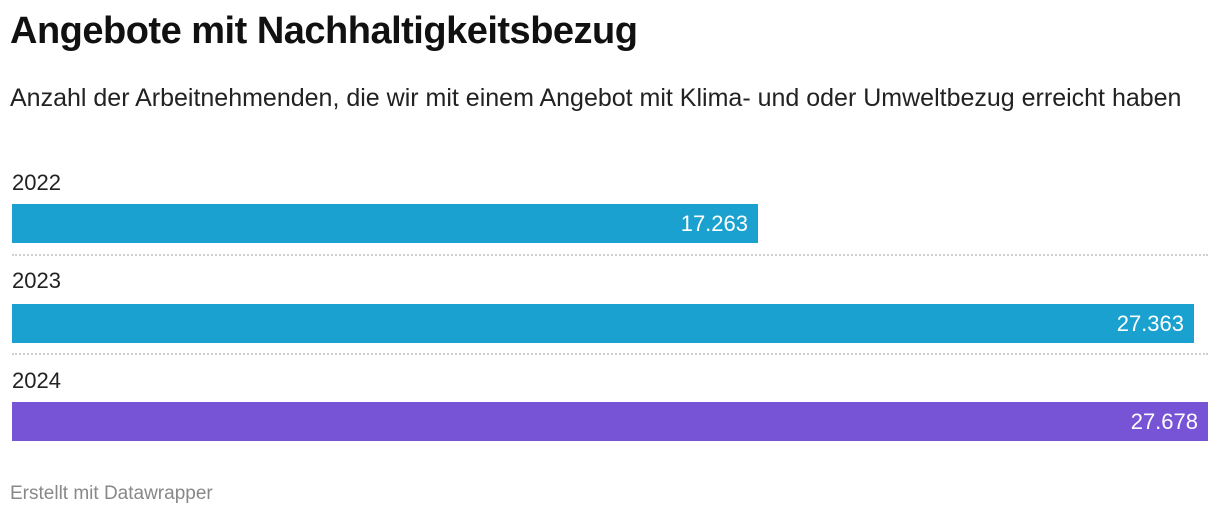 The height and width of the screenshot is (520, 1220). What do you see at coordinates (36, 182) in the screenshot?
I see `row-label-2022: 2022` at bounding box center [36, 182].